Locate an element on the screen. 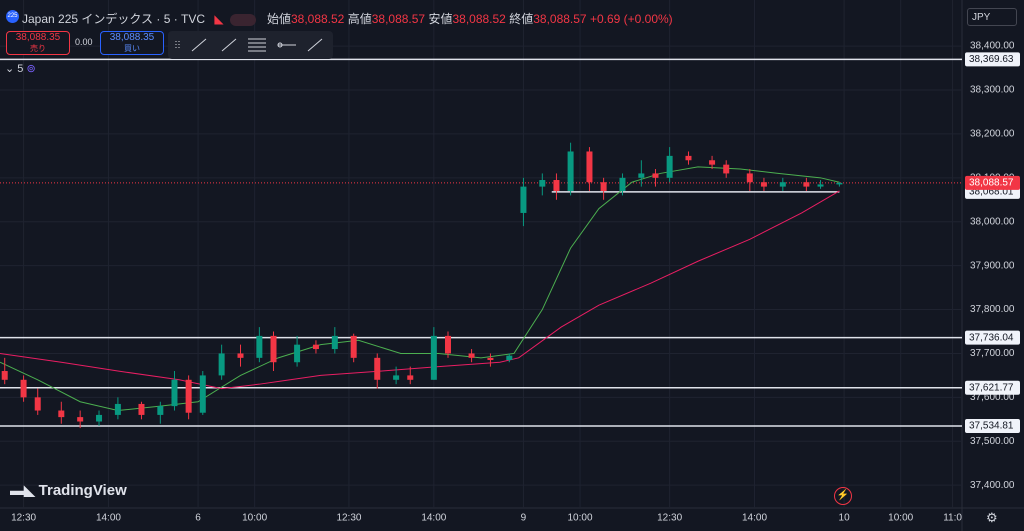 This screenshot has width=1024, height=531. last-price-label: 38,088.57 is located at coordinates (991, 182).